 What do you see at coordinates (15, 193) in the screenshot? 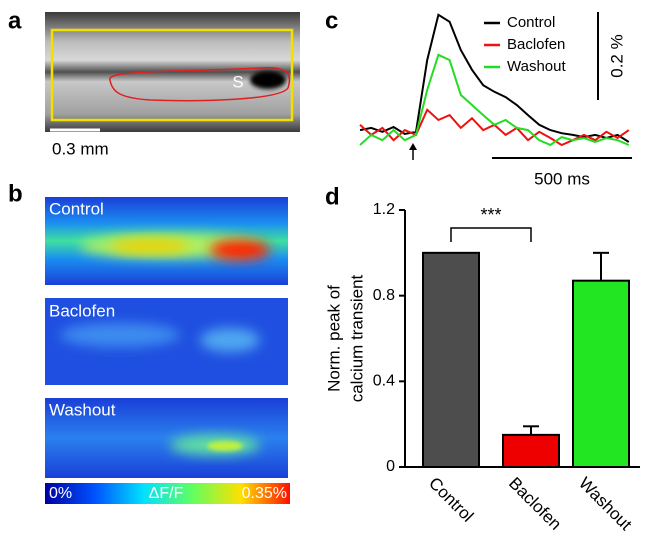
I see `panel-label: b` at bounding box center [15, 193].